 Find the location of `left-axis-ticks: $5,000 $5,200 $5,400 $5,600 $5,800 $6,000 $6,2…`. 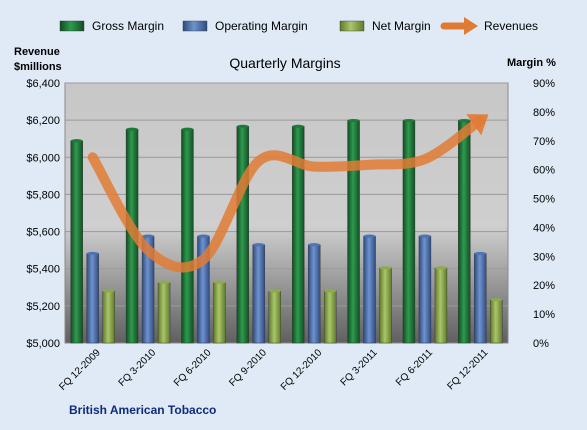

left-axis-ticks: $5,000 $5,200 $5,400 $5,600 $5,800 $6,000 $6,2… is located at coordinates (43, 214).